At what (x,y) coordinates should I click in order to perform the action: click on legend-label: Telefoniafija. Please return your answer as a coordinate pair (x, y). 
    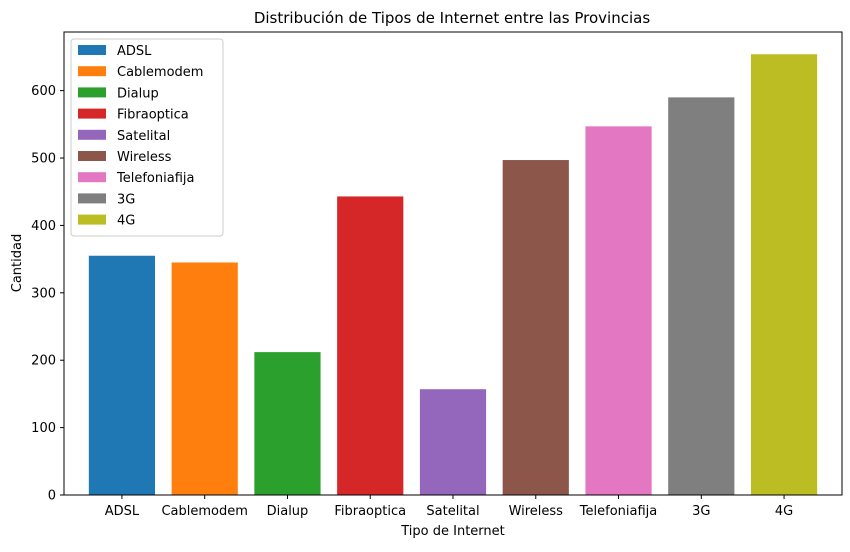
    Looking at the image, I should click on (155, 178).